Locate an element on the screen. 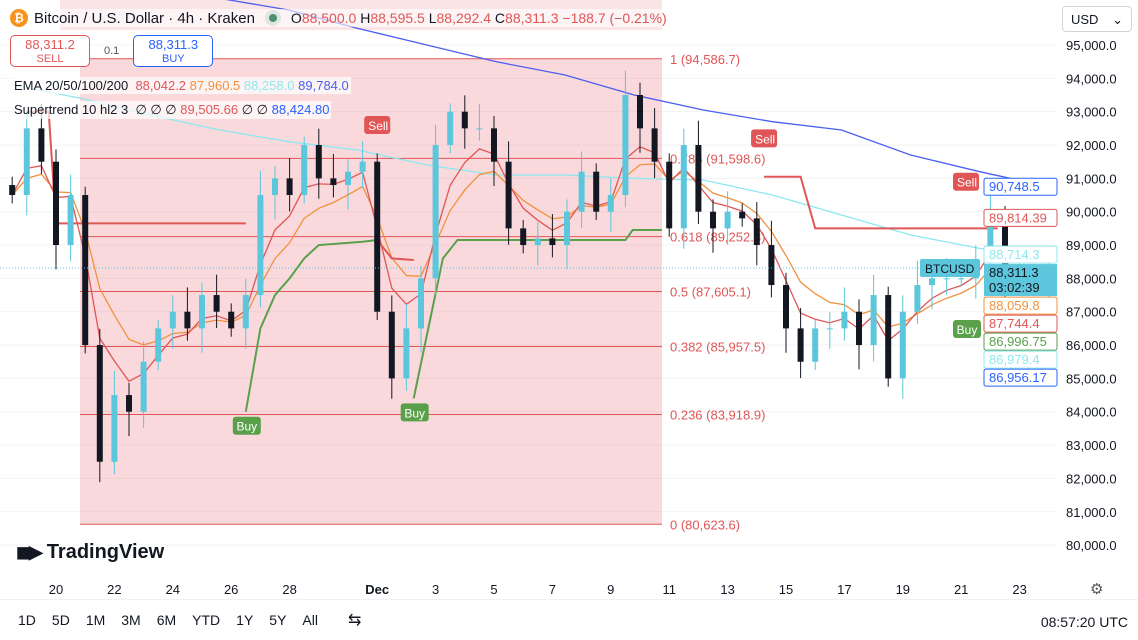 The width and height of the screenshot is (1138, 640). sell-button: 88,311.2 SELL is located at coordinates (50, 51).